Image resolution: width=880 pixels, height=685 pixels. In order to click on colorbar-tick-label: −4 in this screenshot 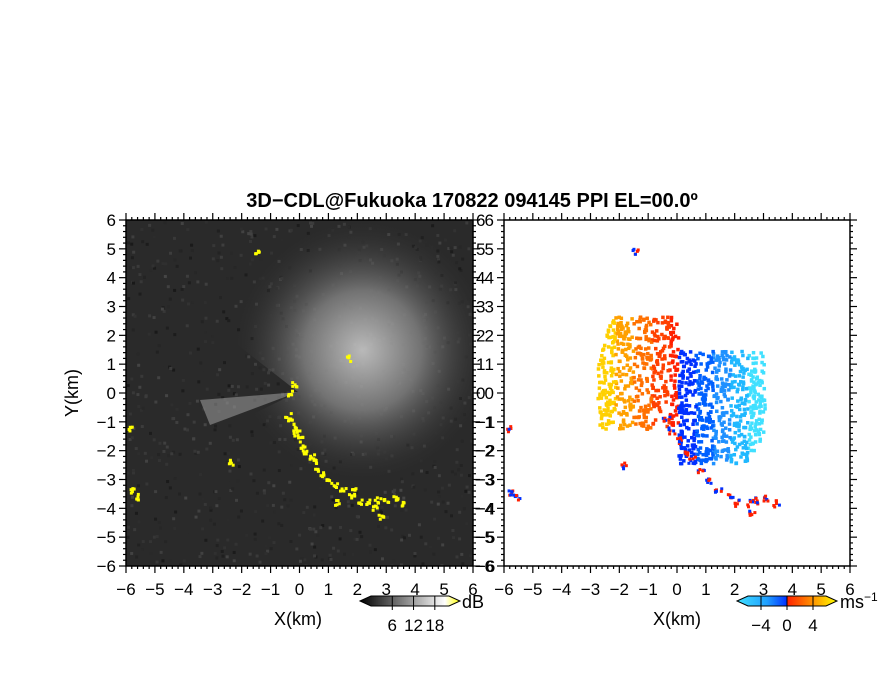, I will do `click(760, 625)`.